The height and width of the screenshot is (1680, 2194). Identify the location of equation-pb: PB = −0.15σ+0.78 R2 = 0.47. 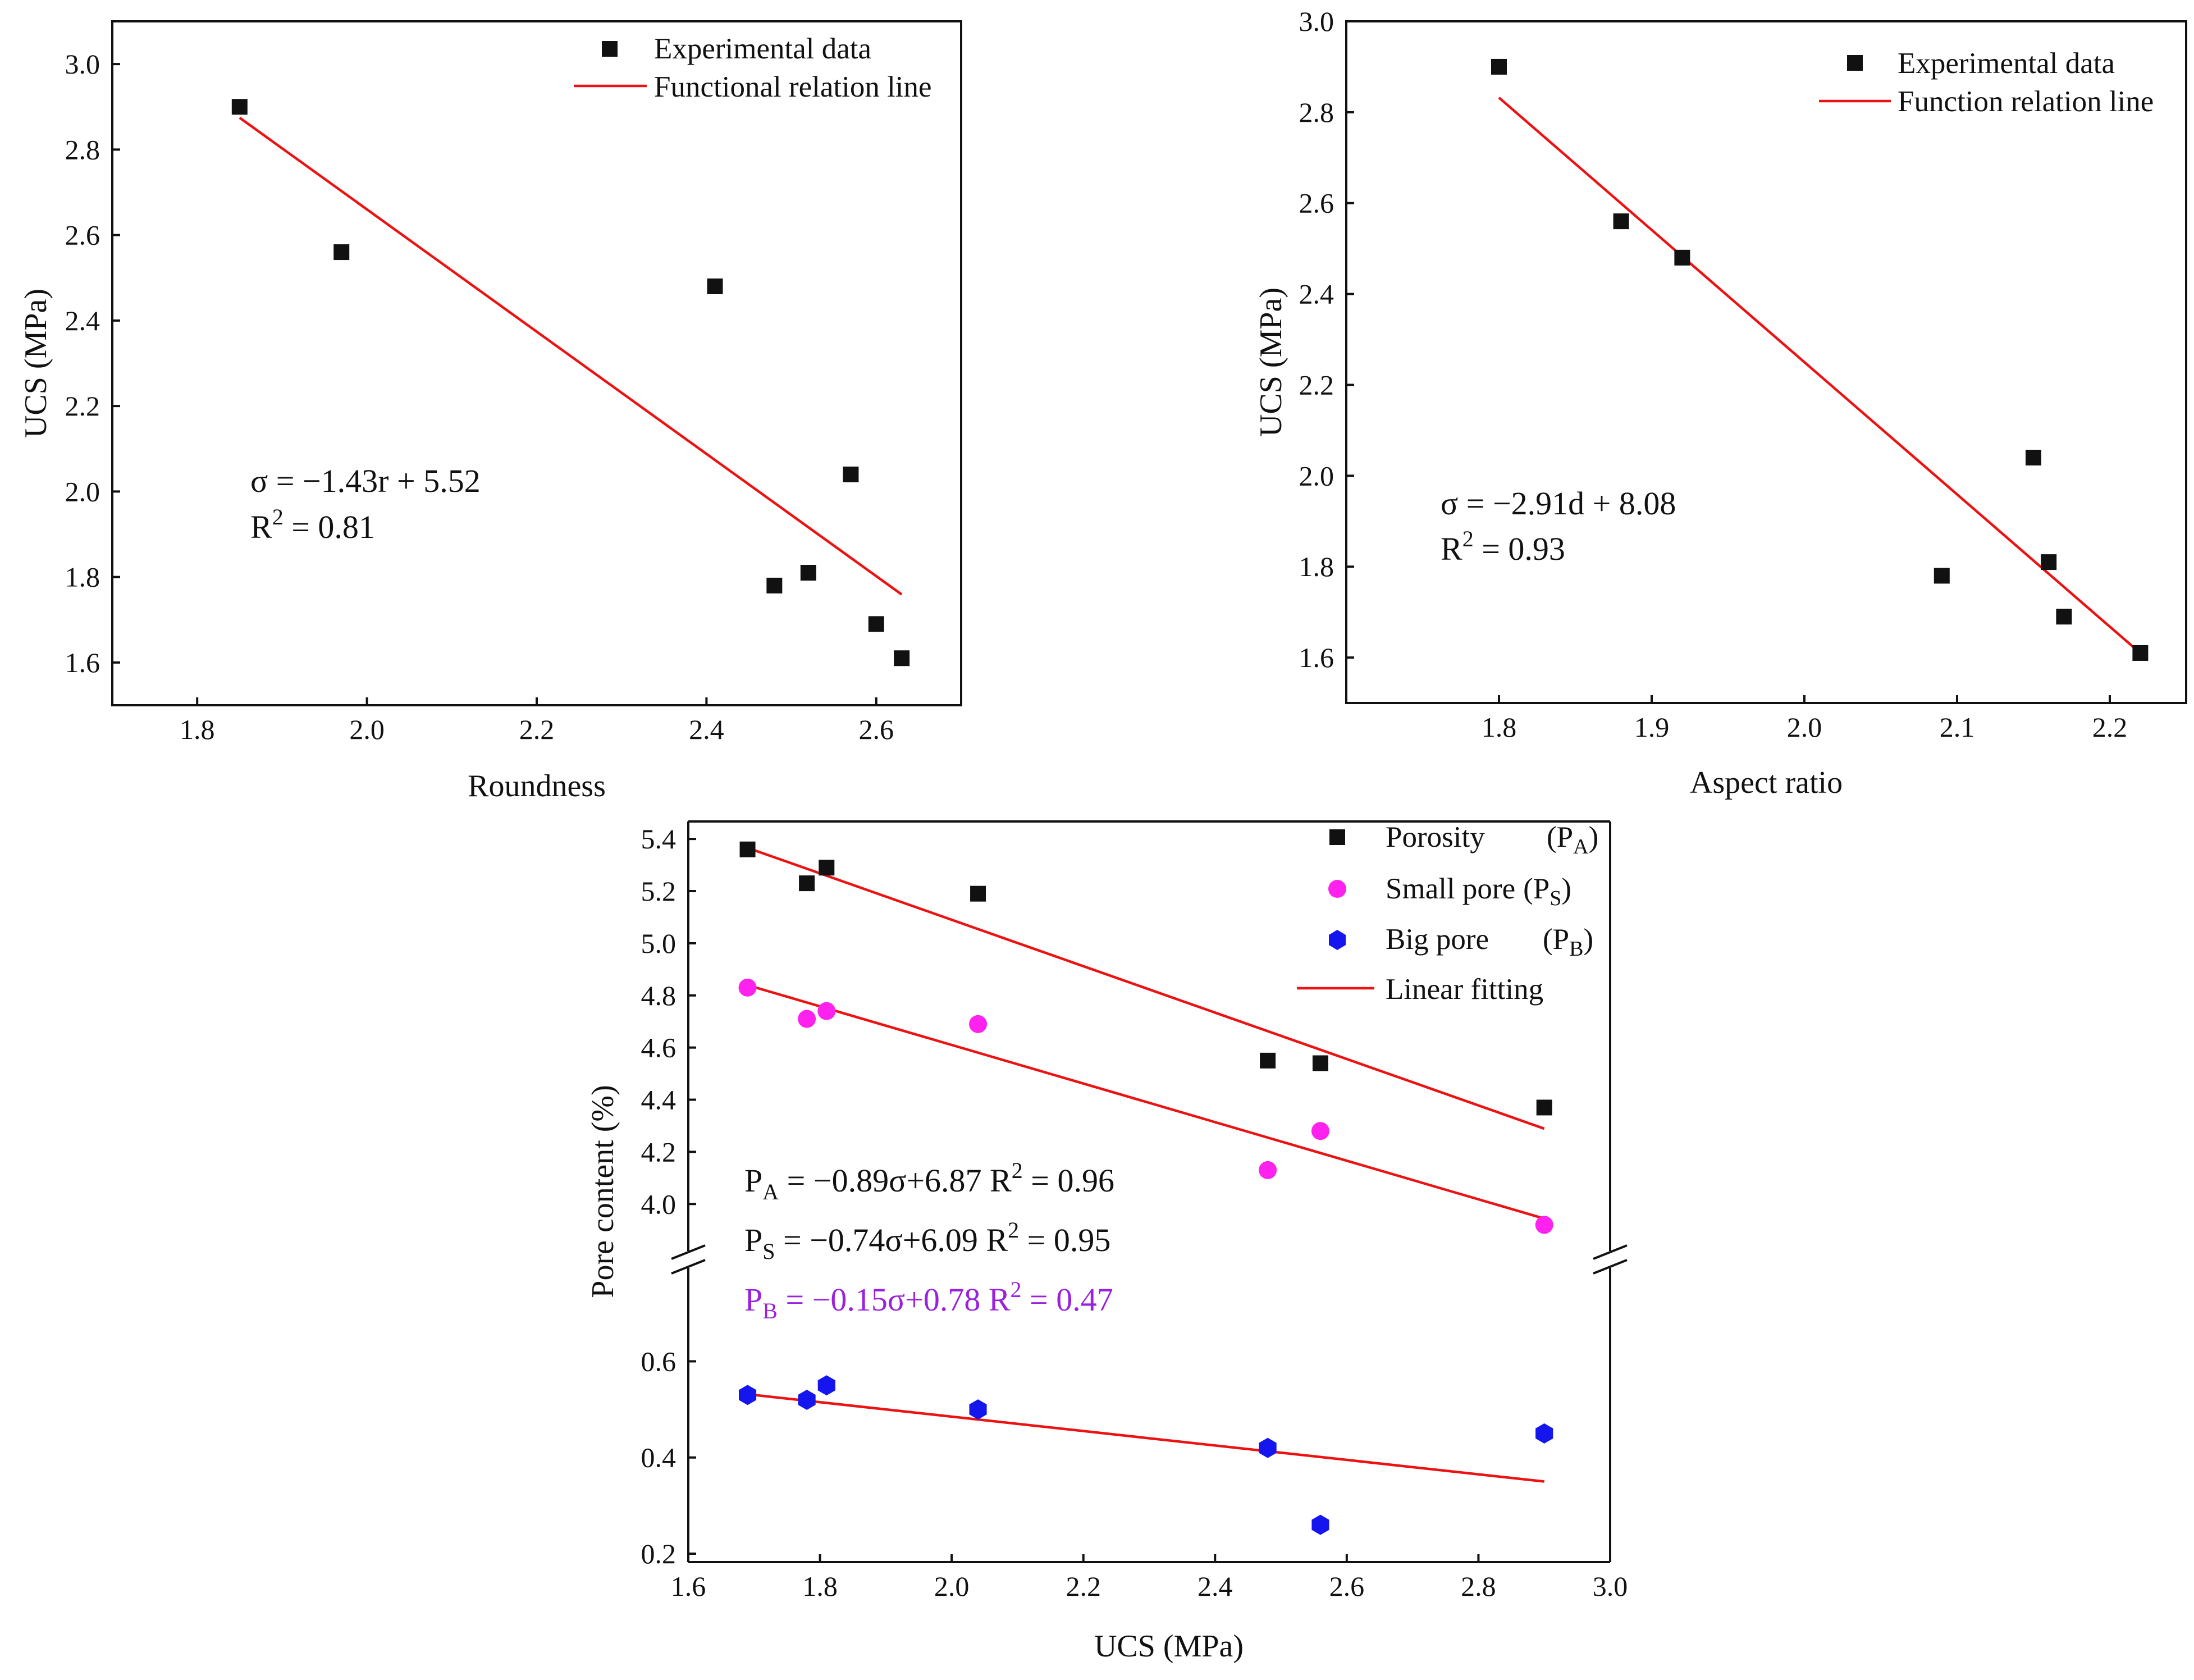
(928, 1300).